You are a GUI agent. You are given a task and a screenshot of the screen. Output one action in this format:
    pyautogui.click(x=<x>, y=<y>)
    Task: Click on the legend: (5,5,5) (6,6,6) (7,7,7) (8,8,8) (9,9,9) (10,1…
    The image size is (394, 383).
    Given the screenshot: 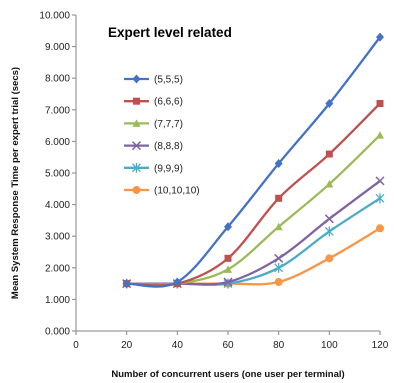 What is the action you would take?
    pyautogui.click(x=162, y=135)
    